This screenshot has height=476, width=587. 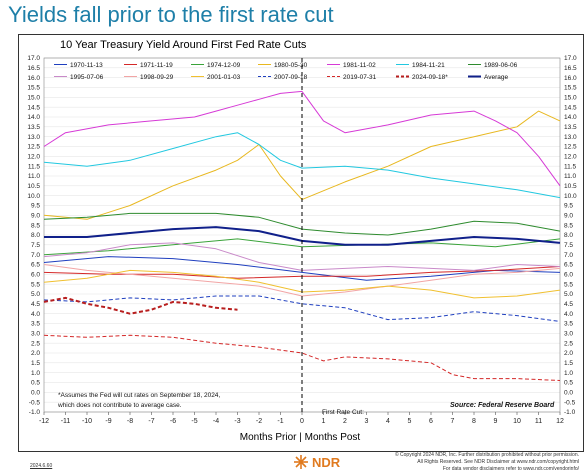 I want to click on legend-label: 2019-07-31, so click(x=360, y=77).